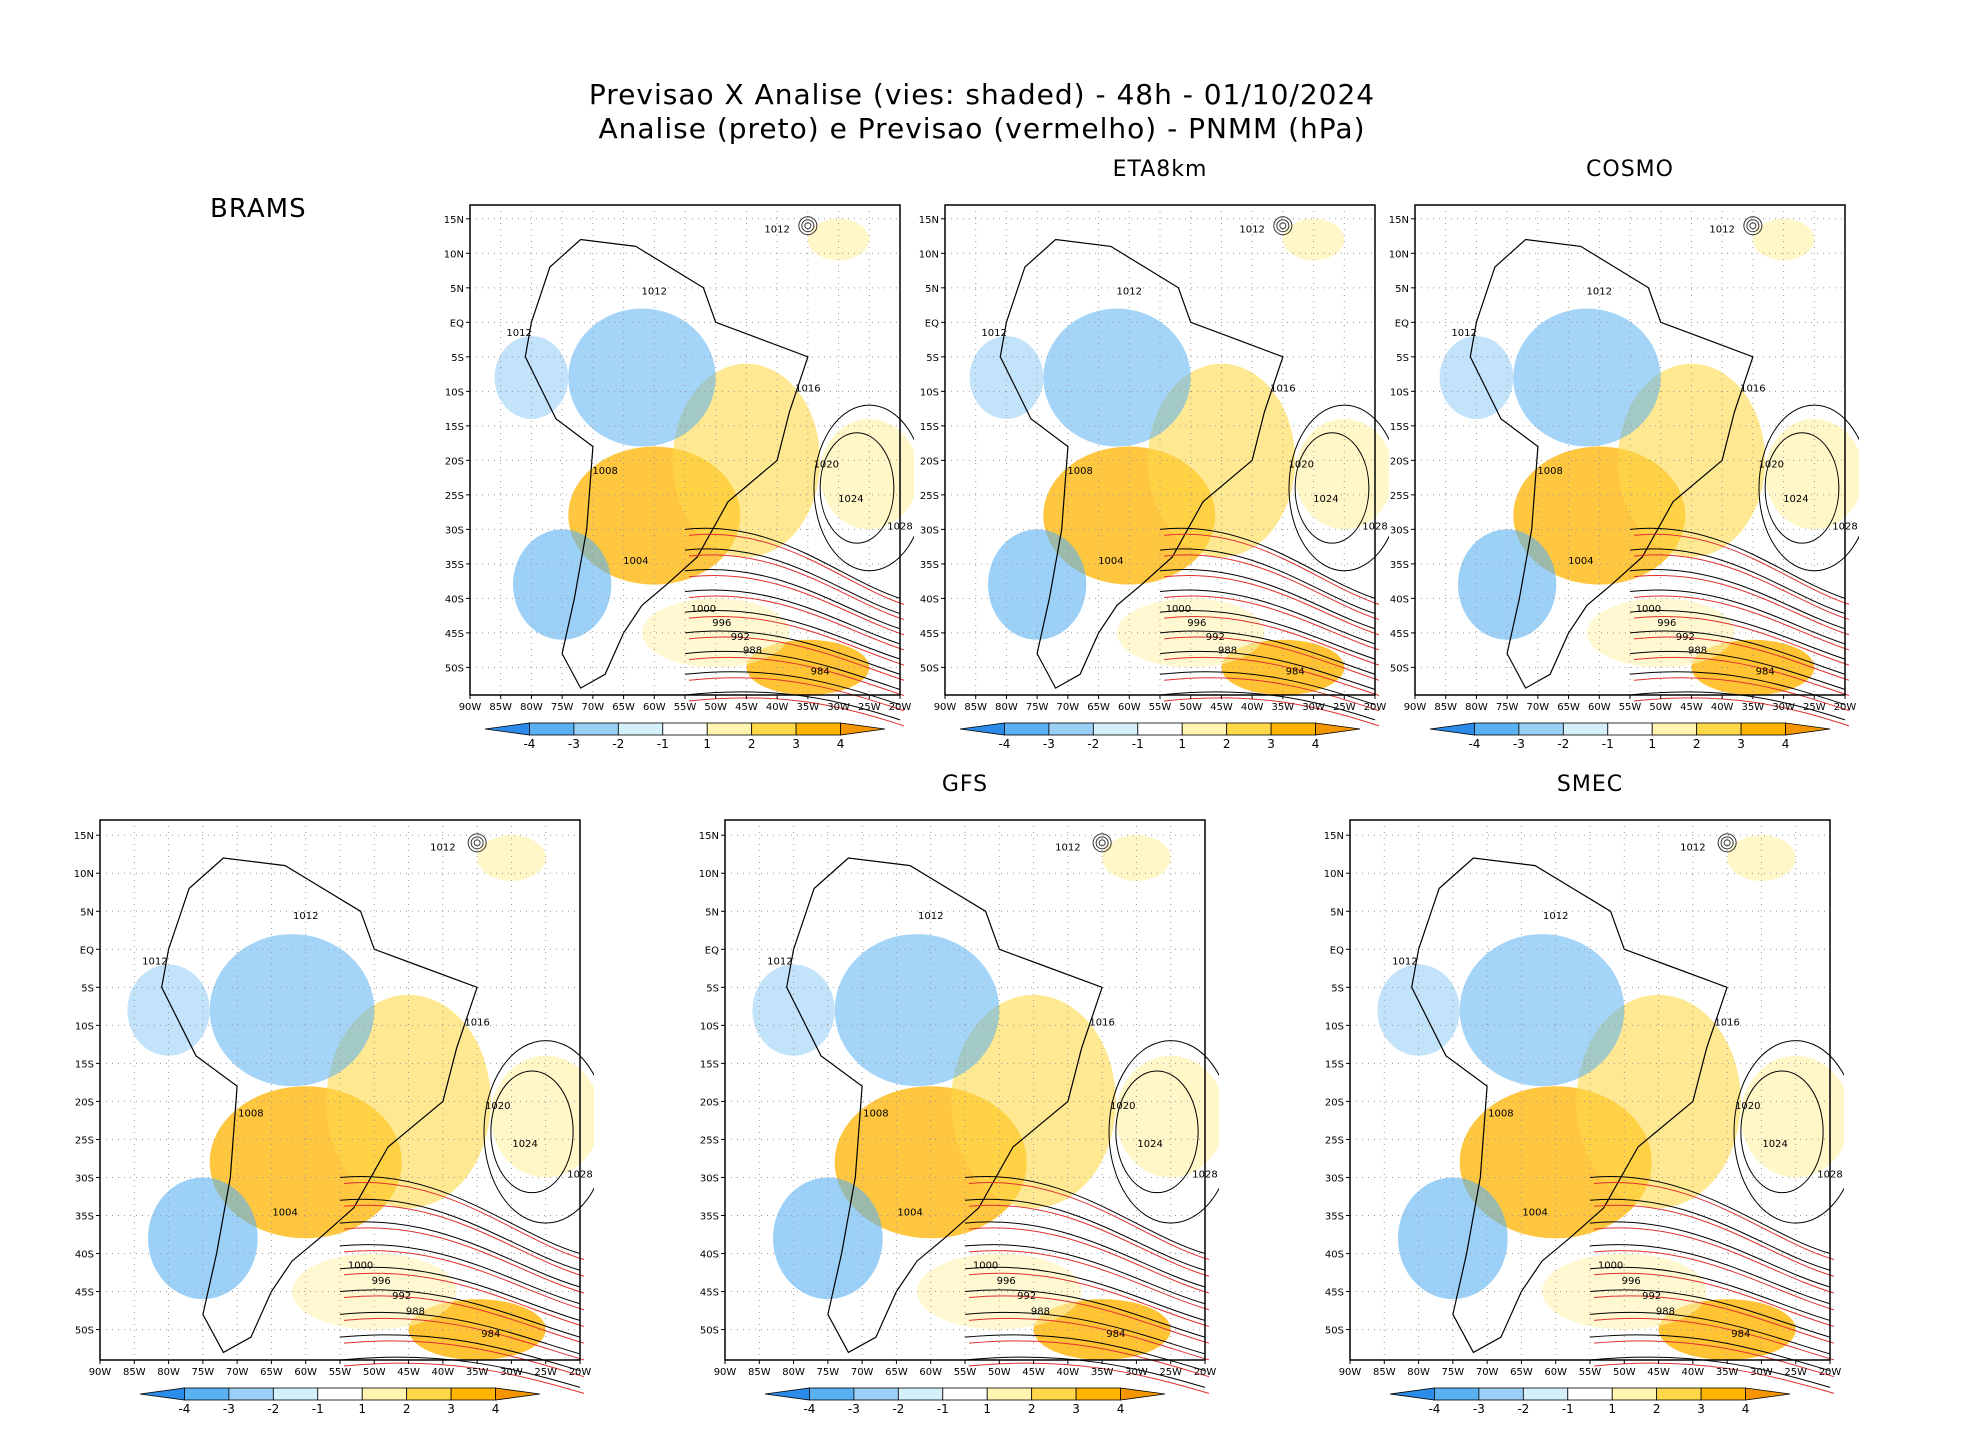  I want to click on lon-label: 90W, so click(470, 707).